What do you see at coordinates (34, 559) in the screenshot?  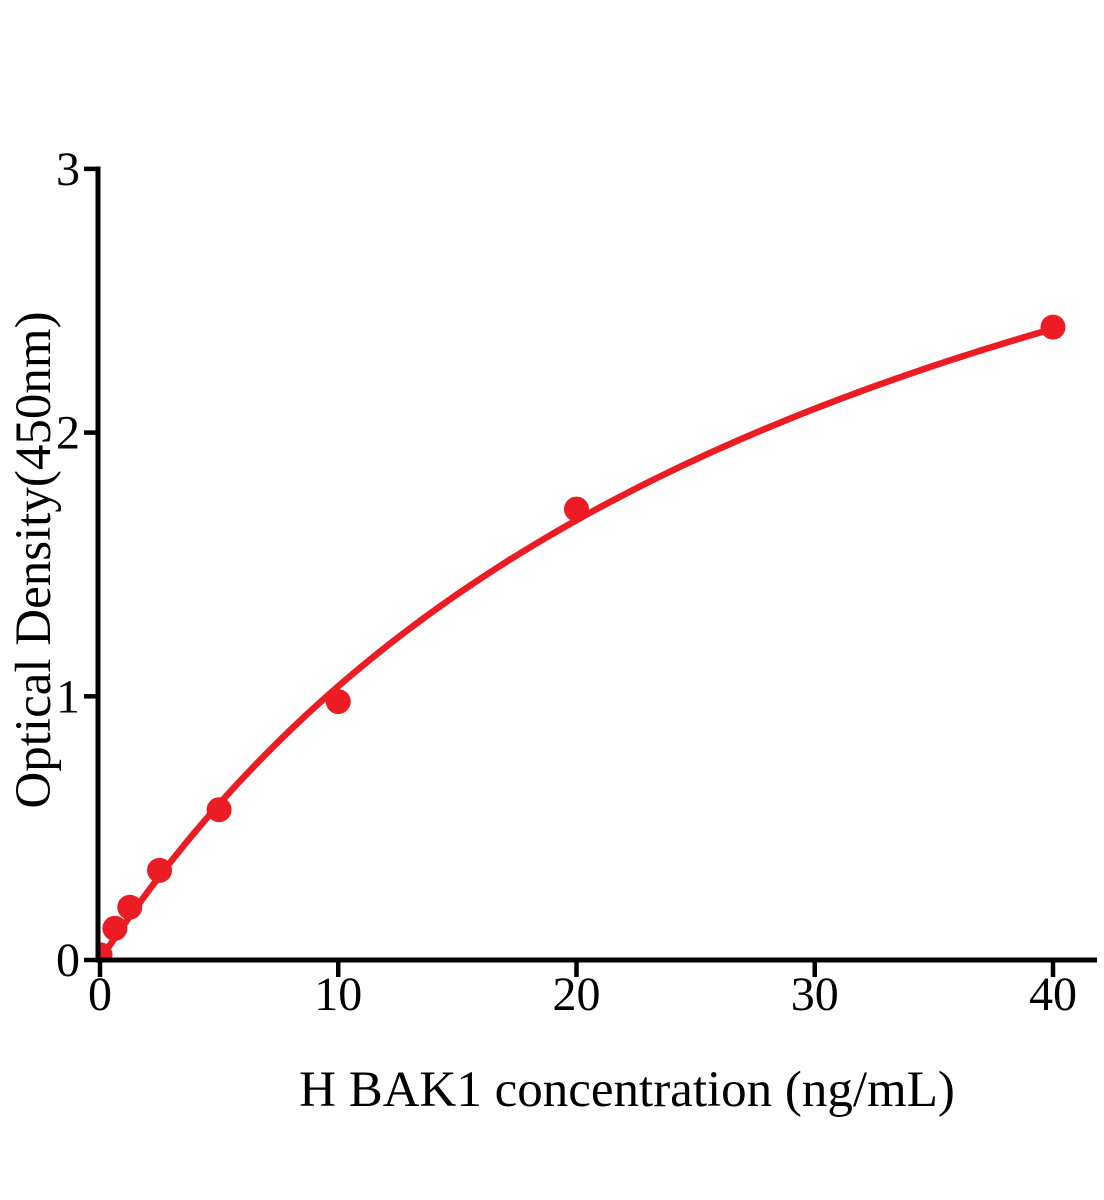 I see `y-axis-title: Optical Density(450nm)` at bounding box center [34, 559].